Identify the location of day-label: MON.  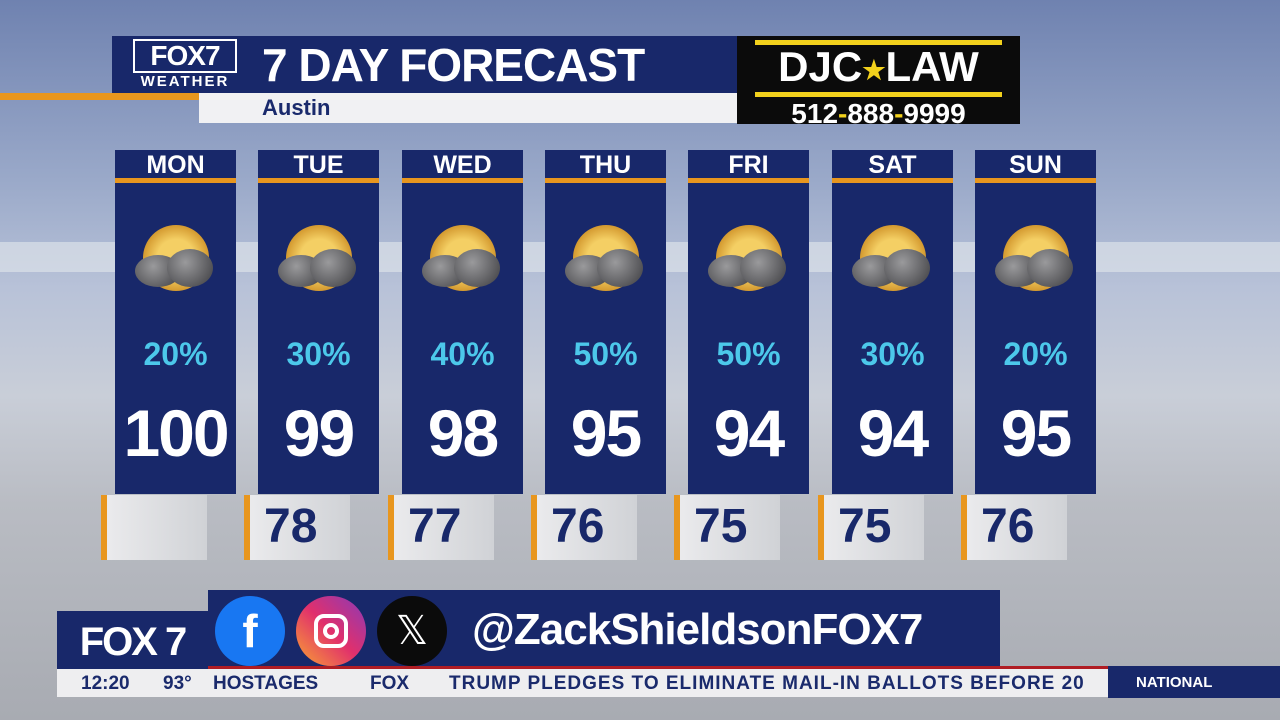
(175, 165).